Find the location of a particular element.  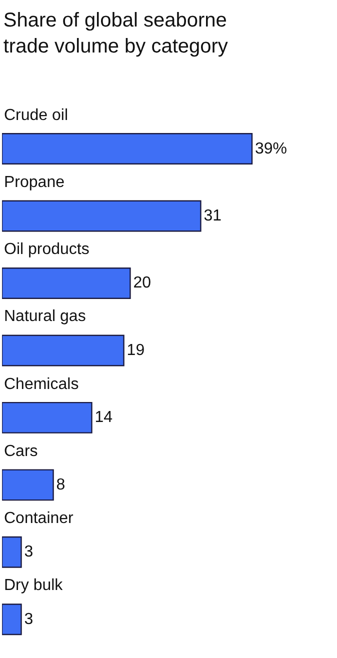

data-label: 31 is located at coordinates (213, 216).